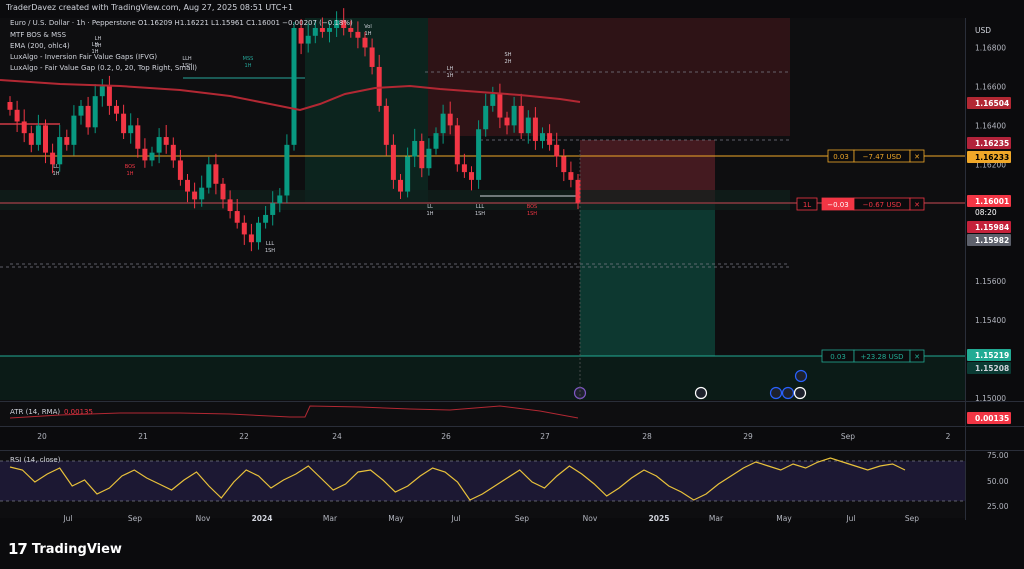  I want to click on ema-price-tag-bg, so click(989, 103).